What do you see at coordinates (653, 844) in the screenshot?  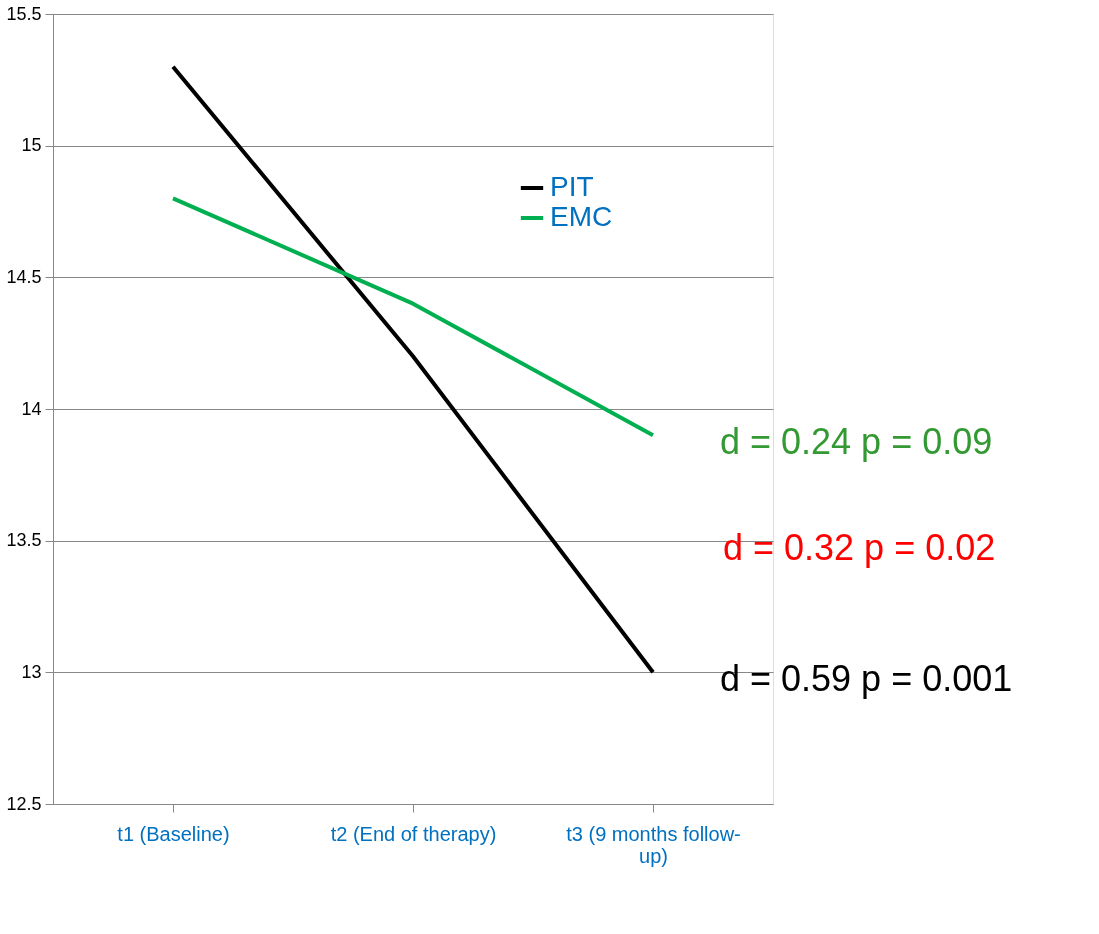 I see `x-tick-label: t3 (9 months follow-up)` at bounding box center [653, 844].